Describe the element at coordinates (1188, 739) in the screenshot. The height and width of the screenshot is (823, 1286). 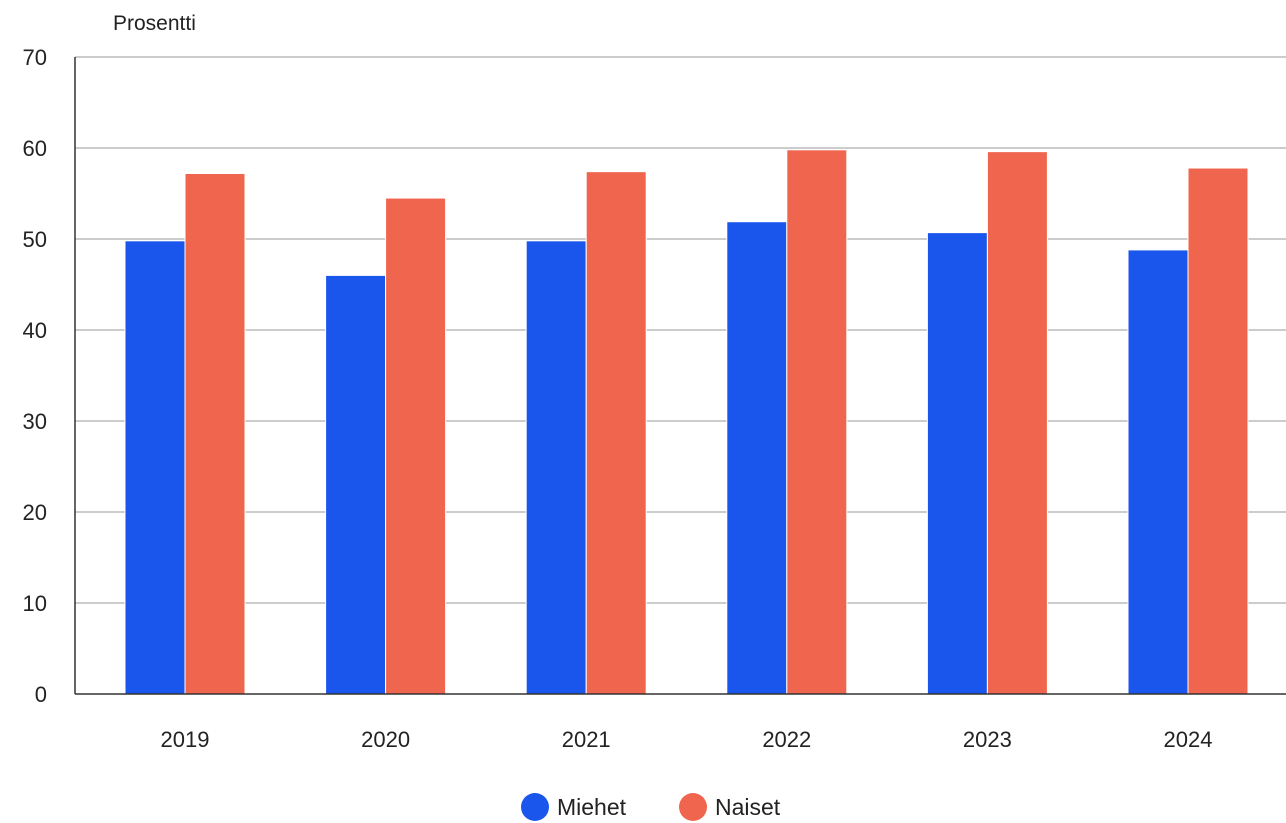
I see `x-tick-label: 2024` at that location.